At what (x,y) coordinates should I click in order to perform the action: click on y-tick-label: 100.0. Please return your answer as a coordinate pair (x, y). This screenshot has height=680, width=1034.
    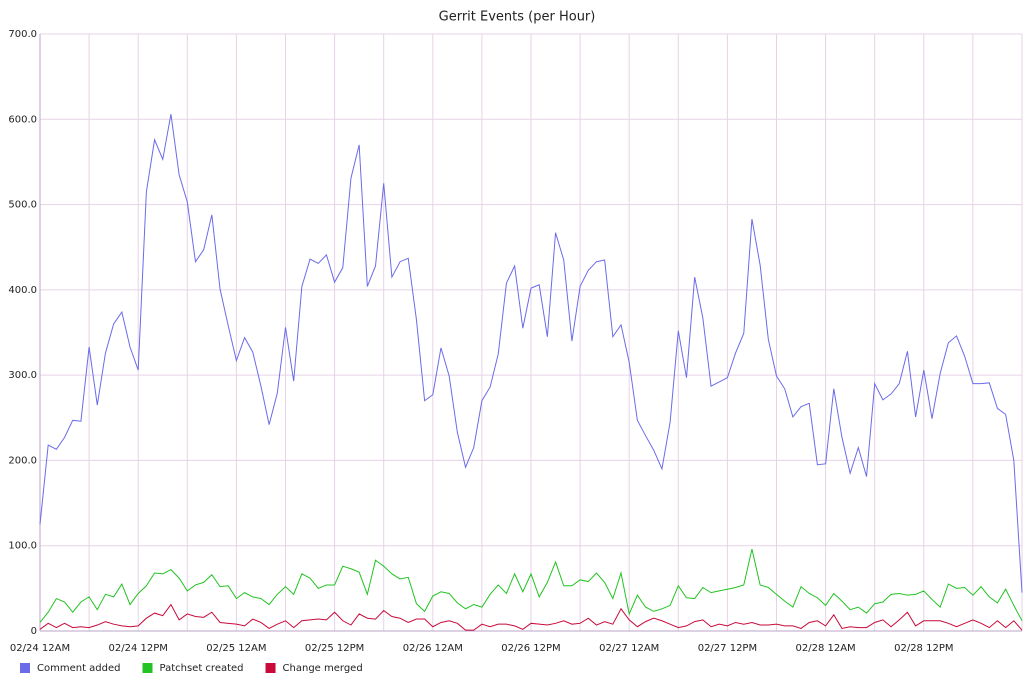
    Looking at the image, I should click on (22, 546).